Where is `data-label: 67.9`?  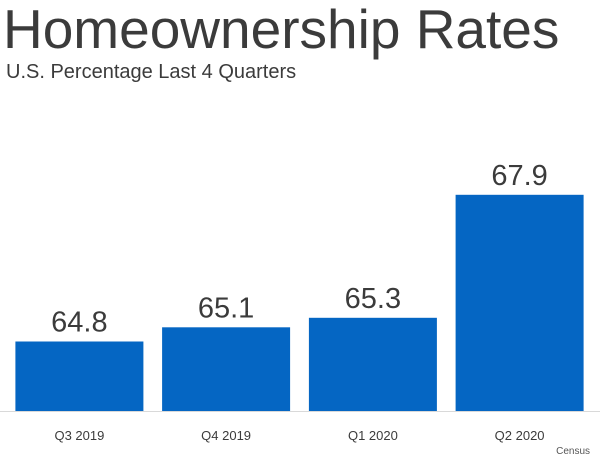
data-label: 67.9 is located at coordinates (519, 176).